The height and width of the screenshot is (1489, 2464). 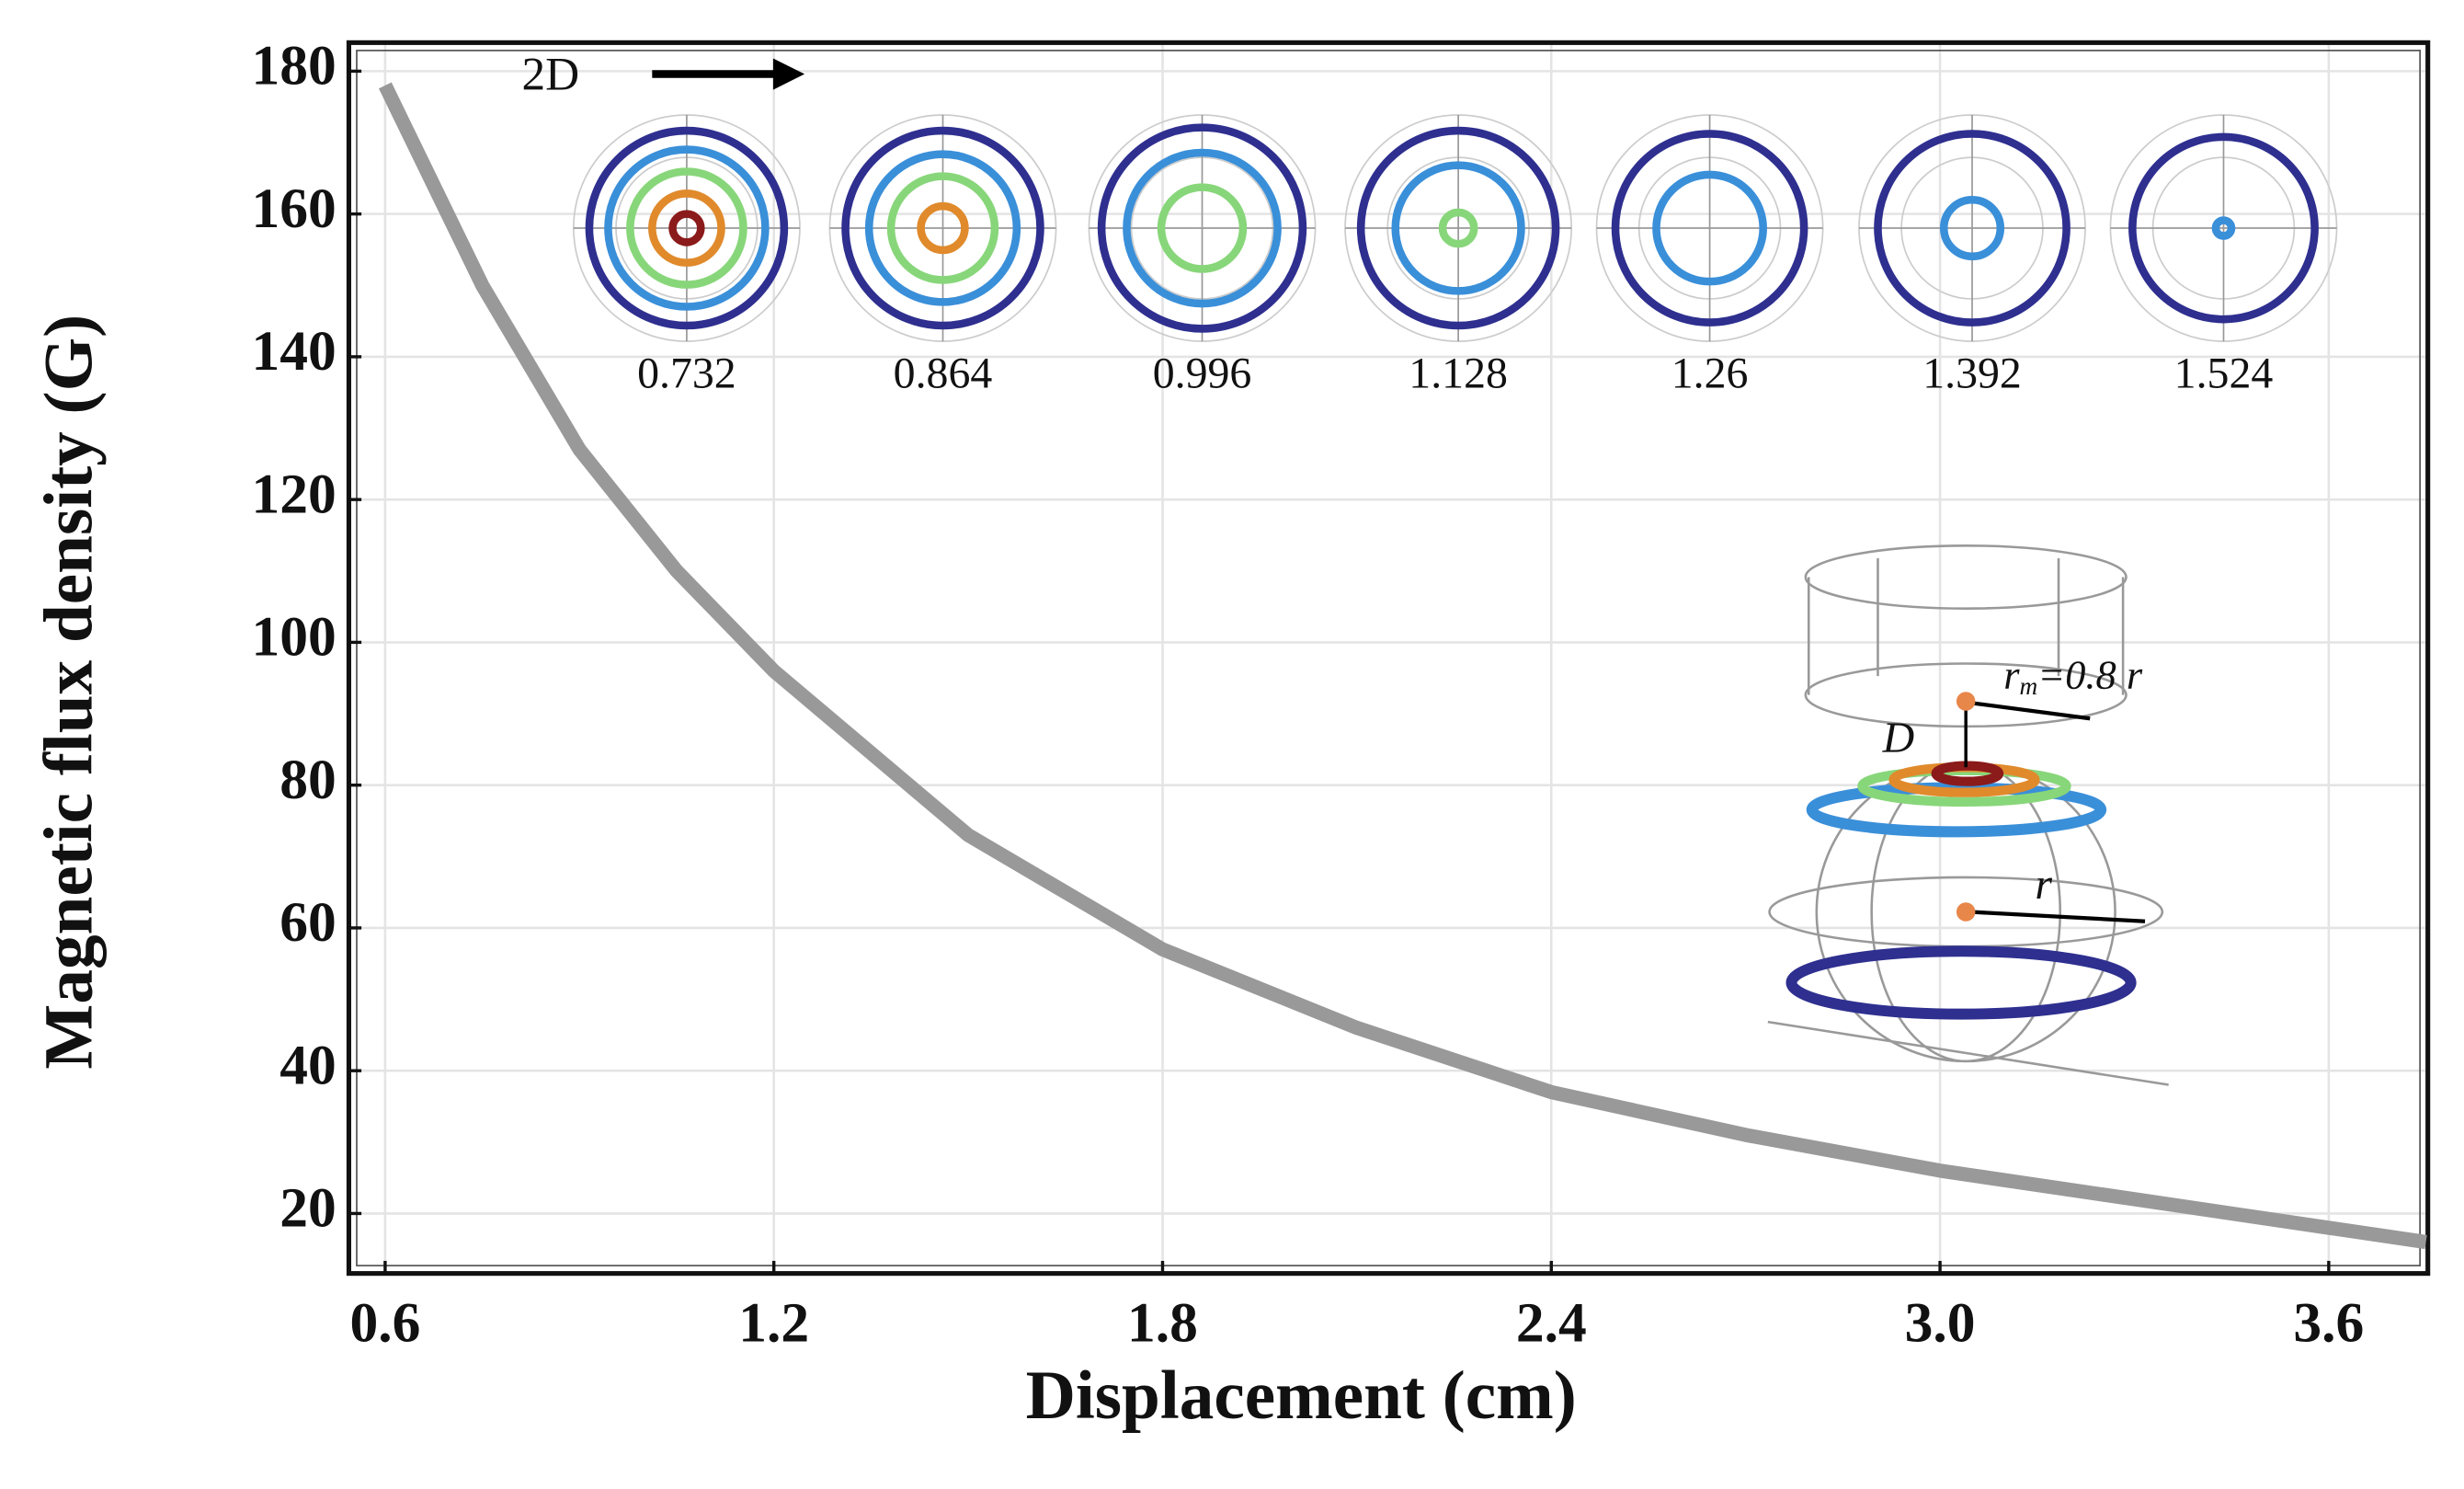 I want to click on radius-annotation-sub: m, so click(x=2029, y=686).